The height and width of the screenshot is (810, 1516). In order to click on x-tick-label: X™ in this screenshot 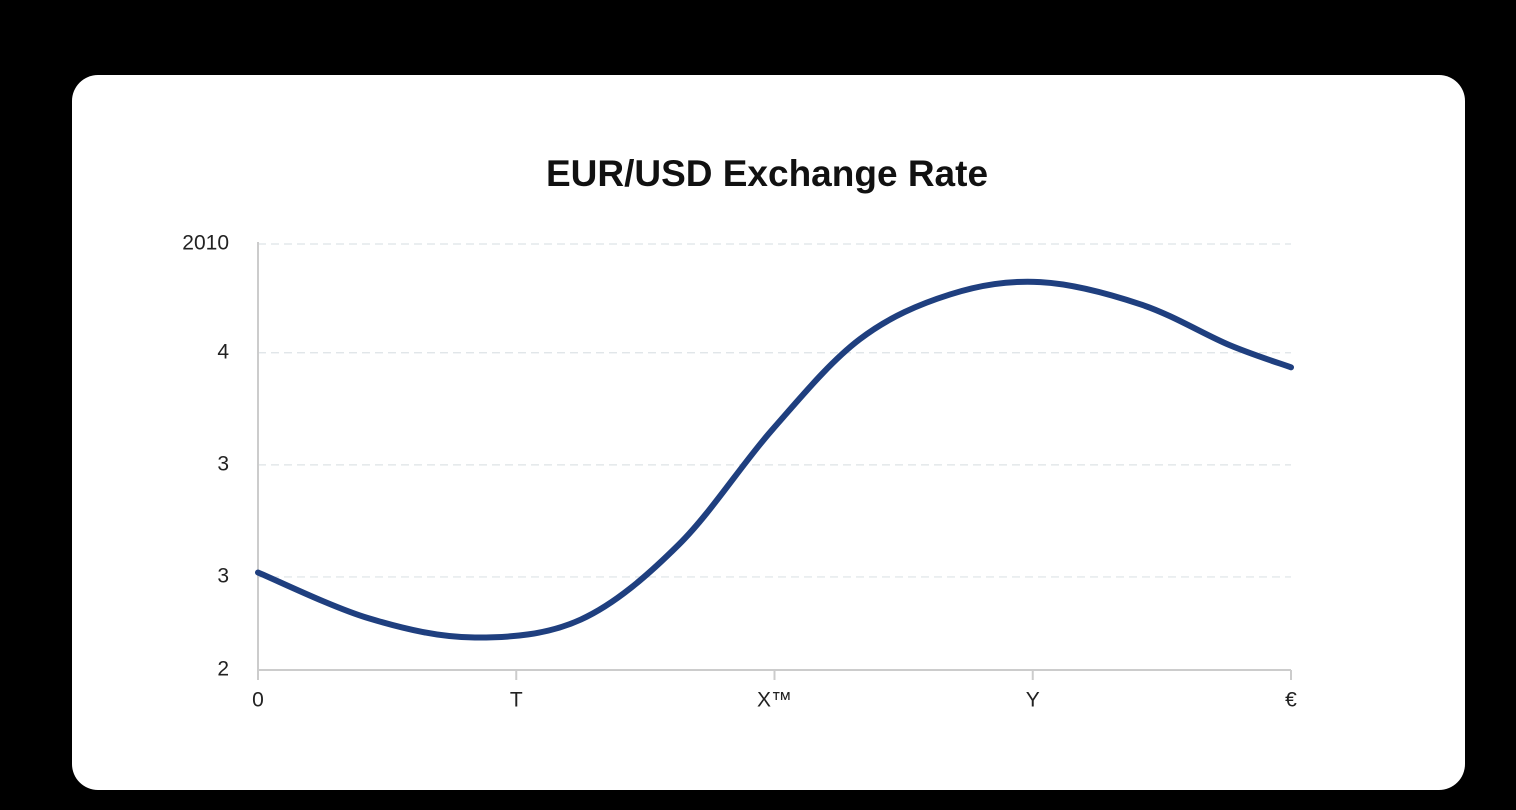, I will do `click(774, 700)`.